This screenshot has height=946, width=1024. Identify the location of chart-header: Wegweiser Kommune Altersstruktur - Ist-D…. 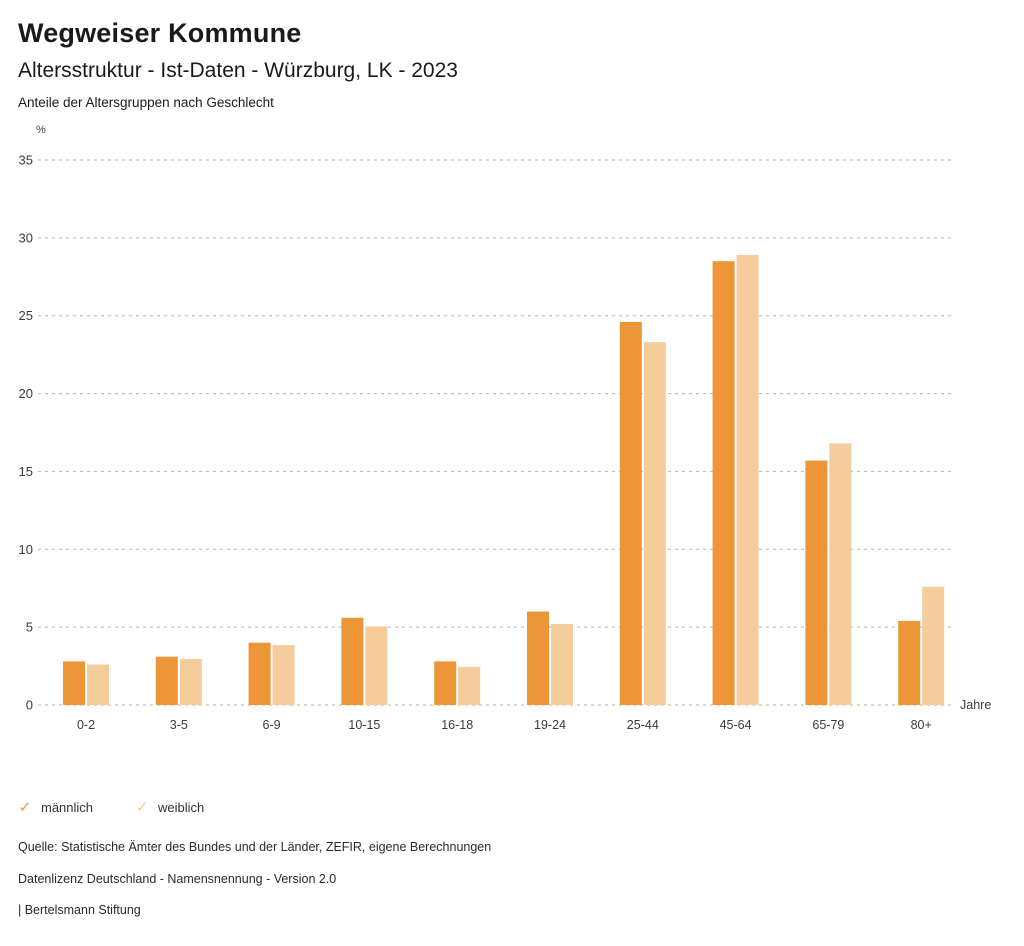
(512, 55).